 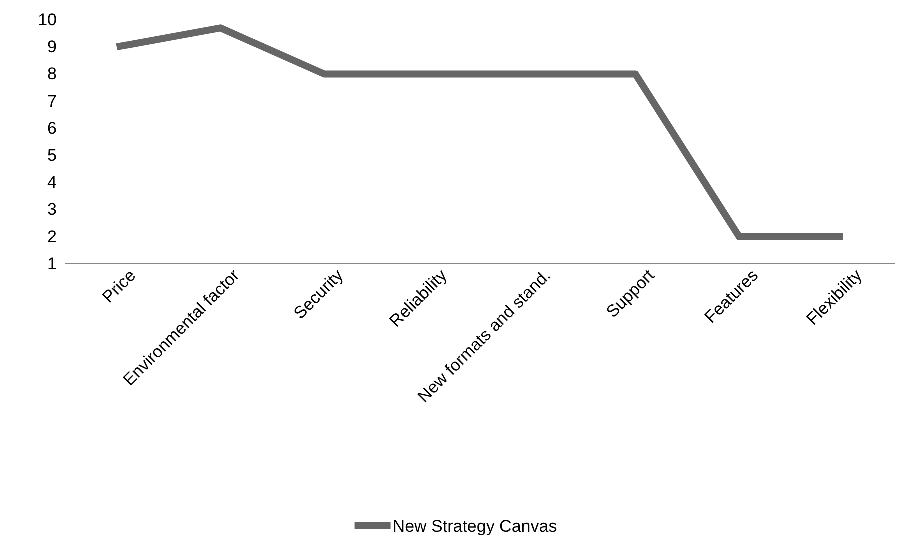 What do you see at coordinates (52, 47) in the screenshot?
I see `y-tick-label: 9` at bounding box center [52, 47].